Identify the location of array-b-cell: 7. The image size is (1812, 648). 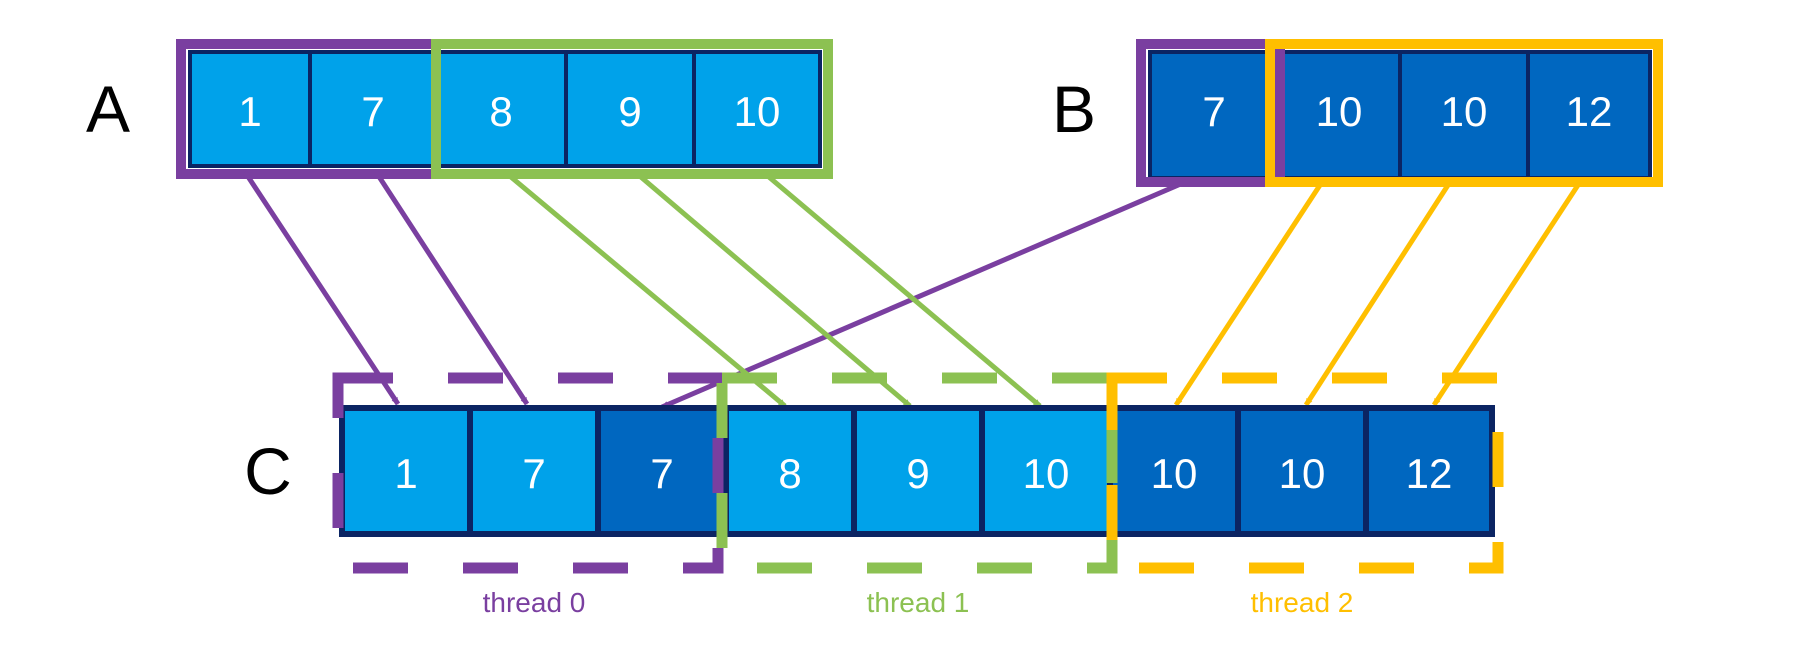
(1214, 115).